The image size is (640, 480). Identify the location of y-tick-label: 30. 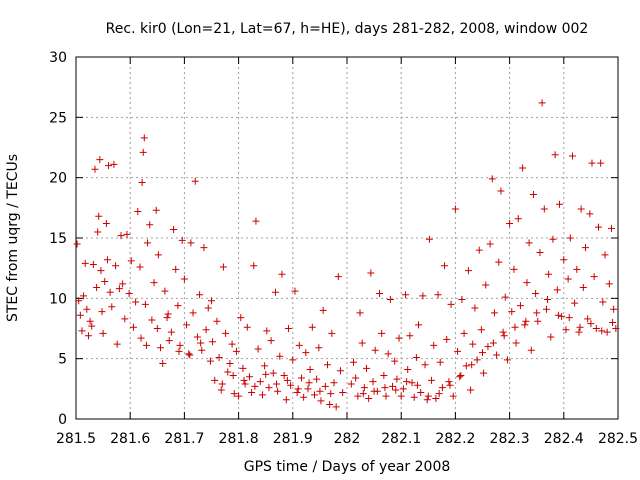
(58, 58).